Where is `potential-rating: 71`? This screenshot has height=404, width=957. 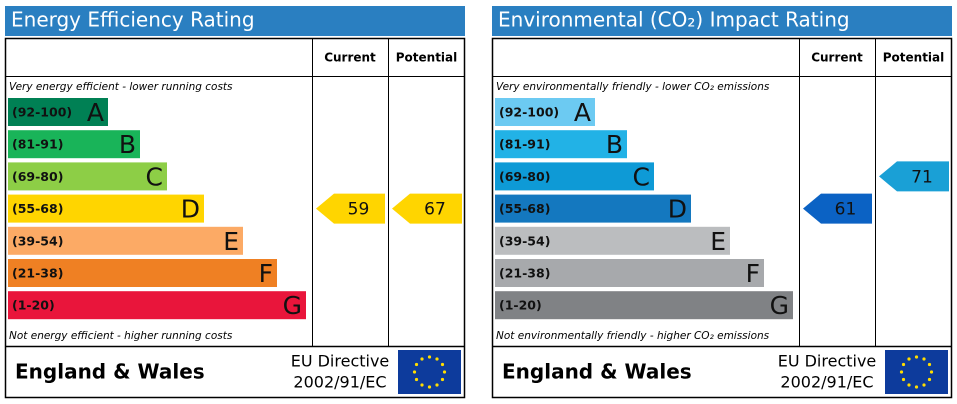 potential-rating: 71 is located at coordinates (922, 177).